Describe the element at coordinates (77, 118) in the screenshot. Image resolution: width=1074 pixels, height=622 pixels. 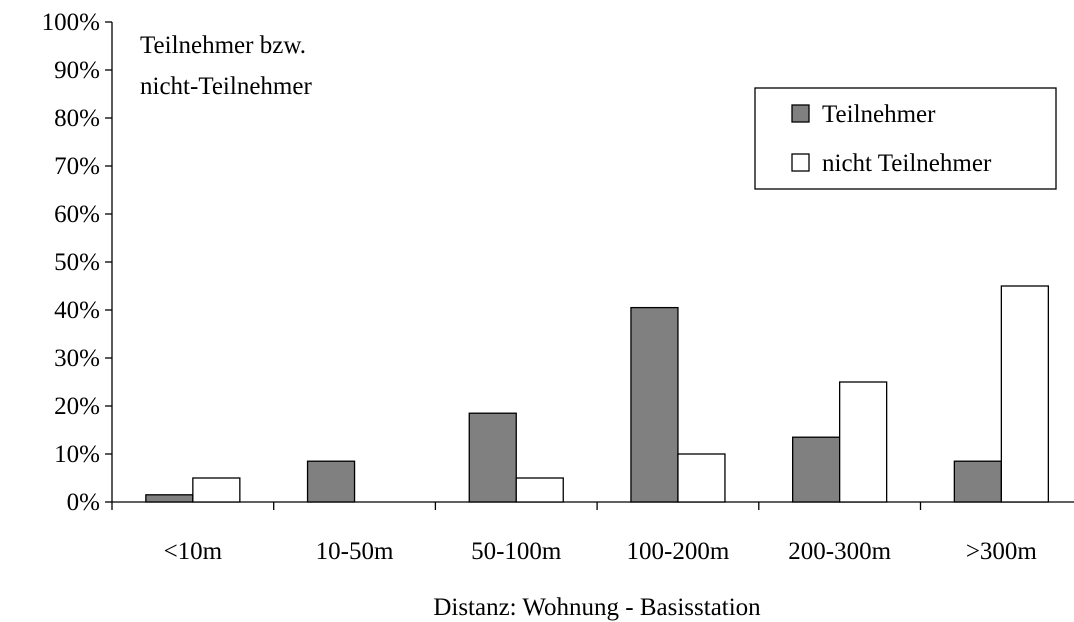
I see `y-tick-label: 80%` at that location.